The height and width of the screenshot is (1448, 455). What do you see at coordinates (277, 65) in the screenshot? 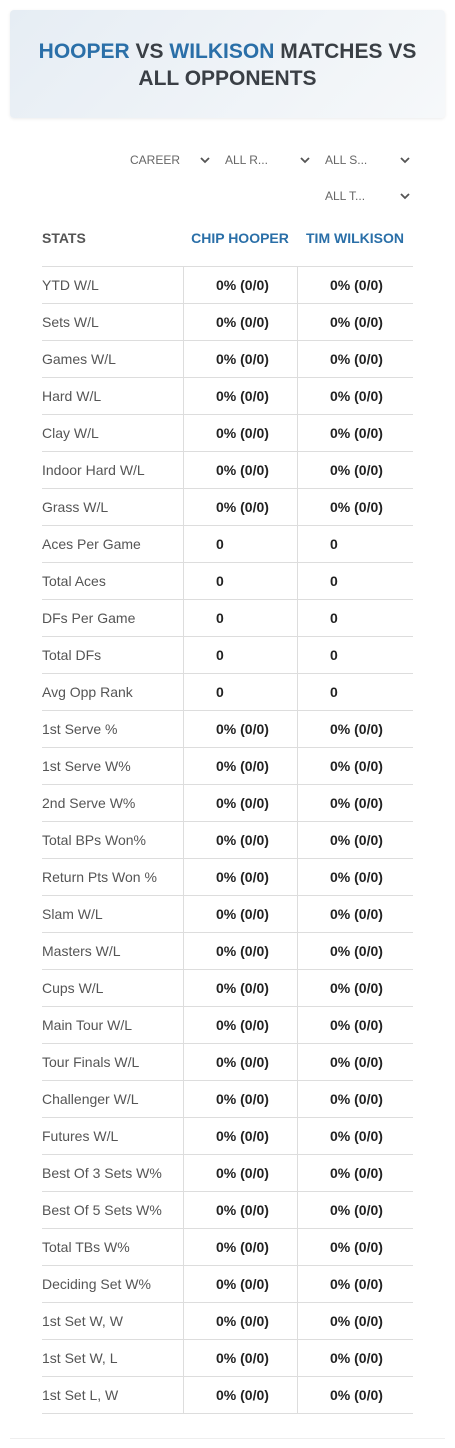
I see `title-rest: MATCHES VS ALL OPPONENTS` at bounding box center [277, 65].